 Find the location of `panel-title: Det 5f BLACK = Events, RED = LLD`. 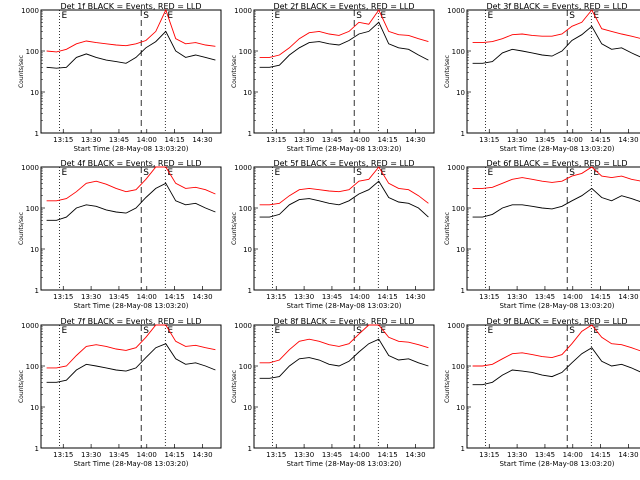

panel-title: Det 5f BLACK = Events, RED = LLD is located at coordinates (343, 163).